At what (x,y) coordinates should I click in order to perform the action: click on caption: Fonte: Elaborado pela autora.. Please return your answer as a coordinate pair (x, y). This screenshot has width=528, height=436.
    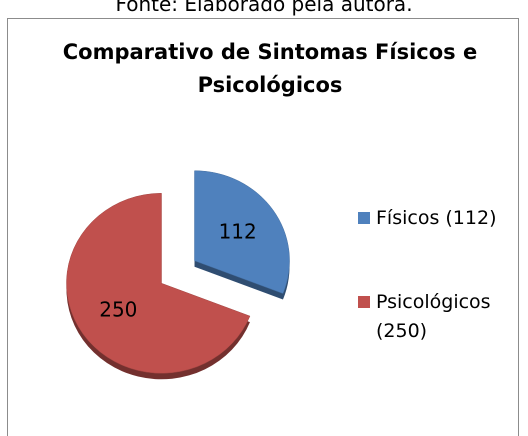
    Looking at the image, I should click on (264, 8).